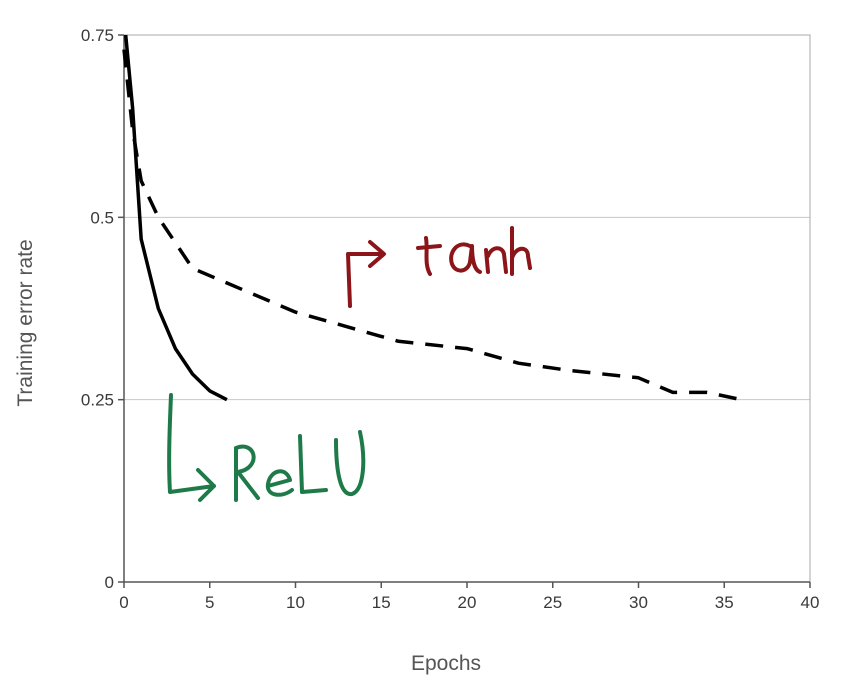  Describe the element at coordinates (366, 274) in the screenshot. I see `tanh-annotation-arrow-icon` at that location.